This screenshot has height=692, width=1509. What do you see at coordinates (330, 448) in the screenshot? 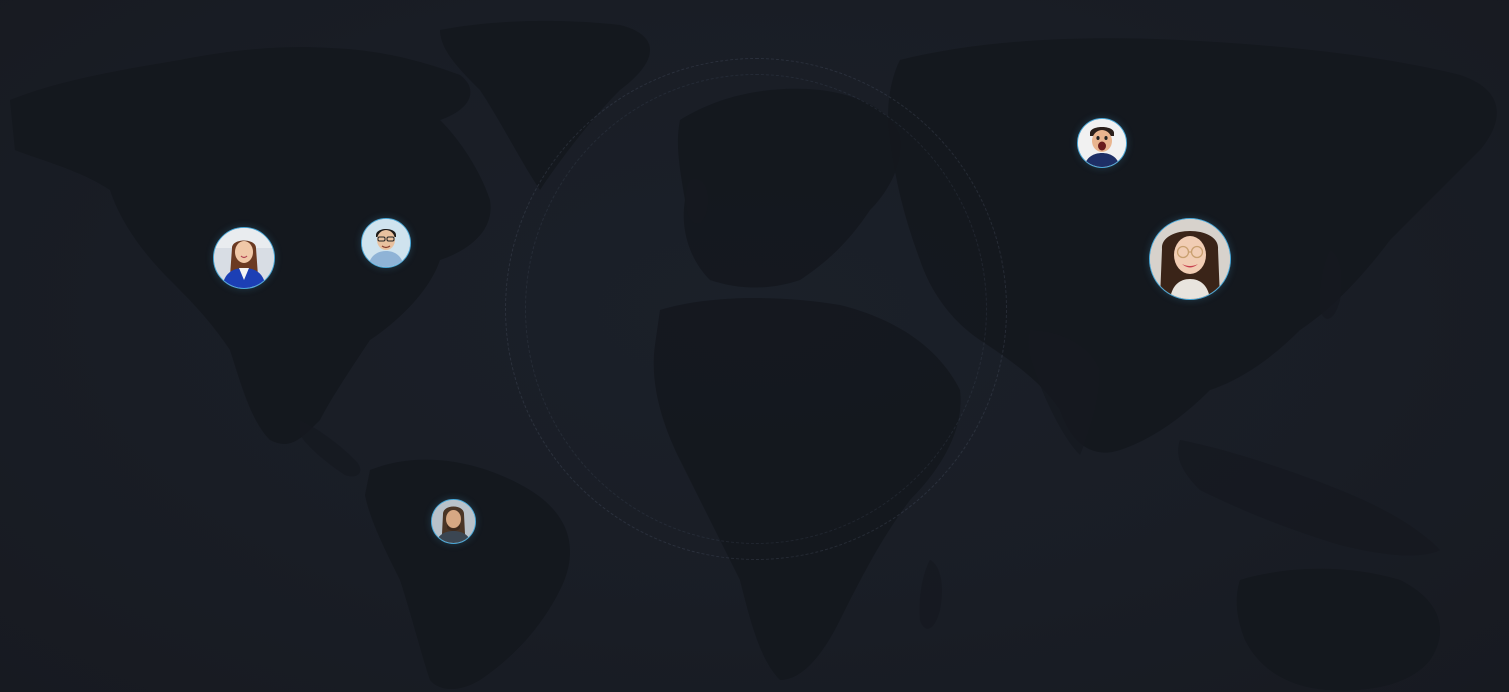
I see `continent-central-america` at bounding box center [330, 448].